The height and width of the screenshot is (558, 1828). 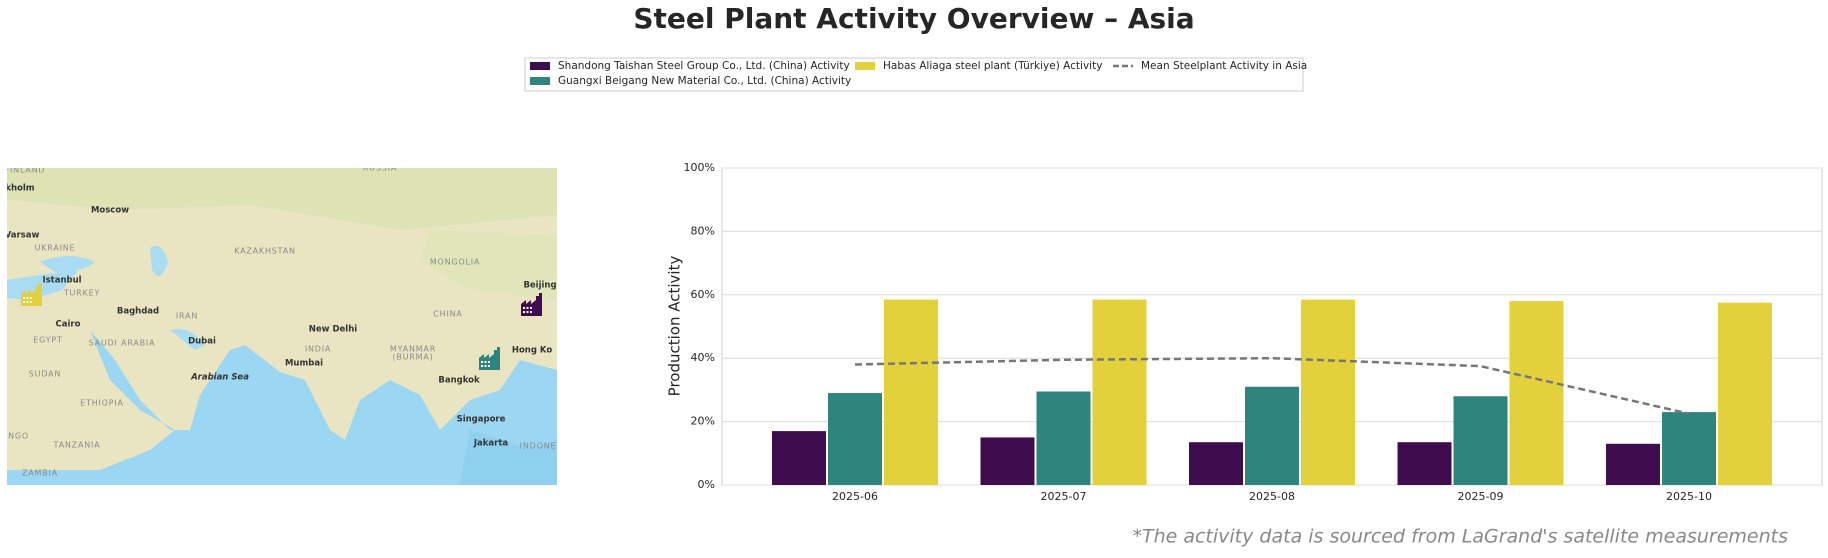 What do you see at coordinates (447, 314) in the screenshot?
I see `map-label: CHINA` at bounding box center [447, 314].